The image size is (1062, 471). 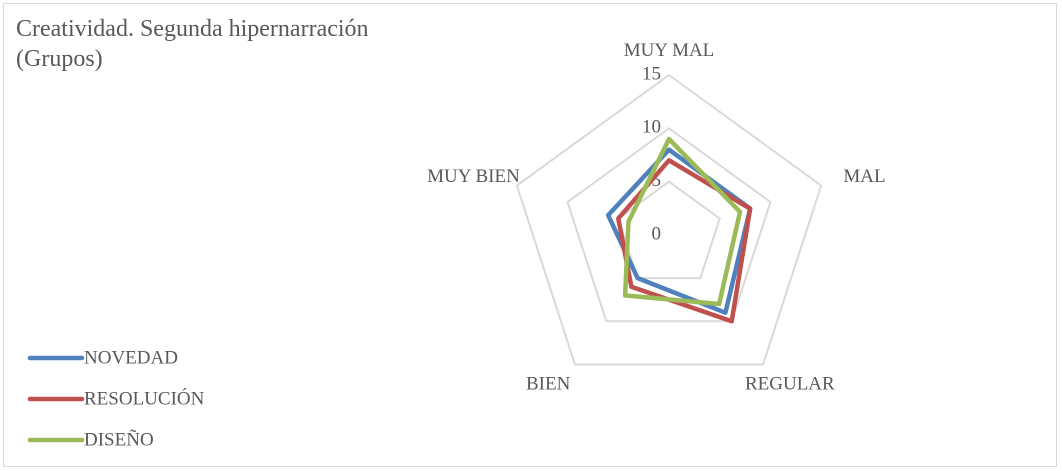 What do you see at coordinates (473, 176) in the screenshot?
I see `category-label: MUY BIEN` at bounding box center [473, 176].